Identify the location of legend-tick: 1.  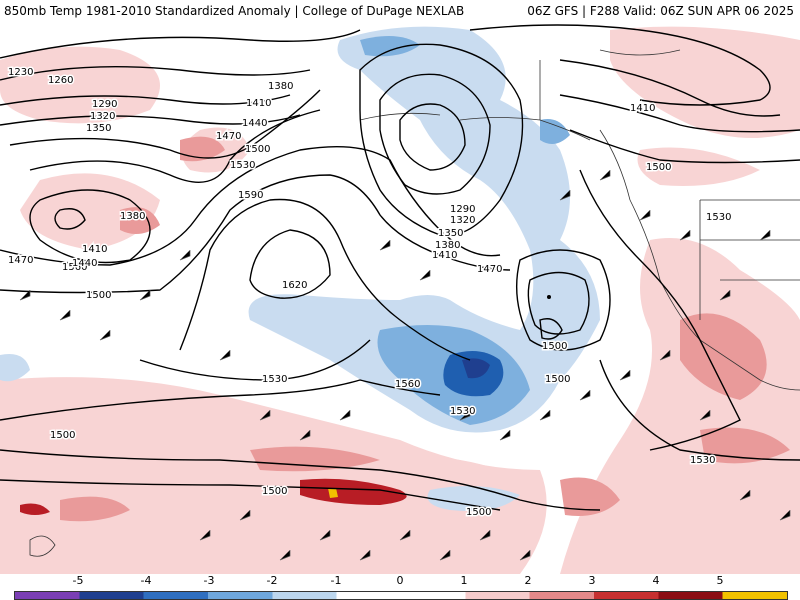
(464, 580).